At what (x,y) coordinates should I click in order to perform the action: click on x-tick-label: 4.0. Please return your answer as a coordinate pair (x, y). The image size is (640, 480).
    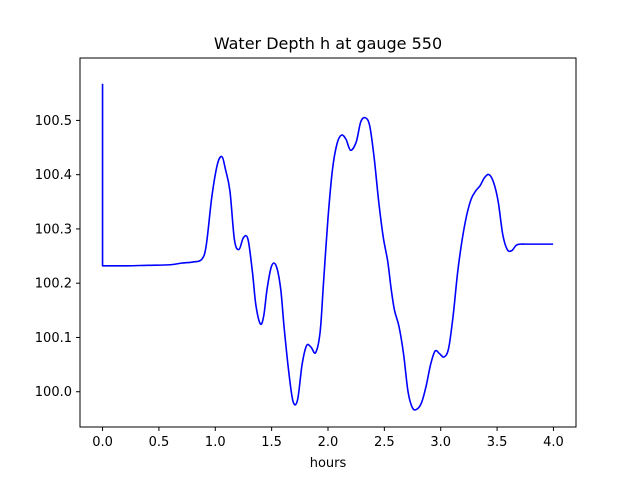
    Looking at the image, I should click on (553, 442).